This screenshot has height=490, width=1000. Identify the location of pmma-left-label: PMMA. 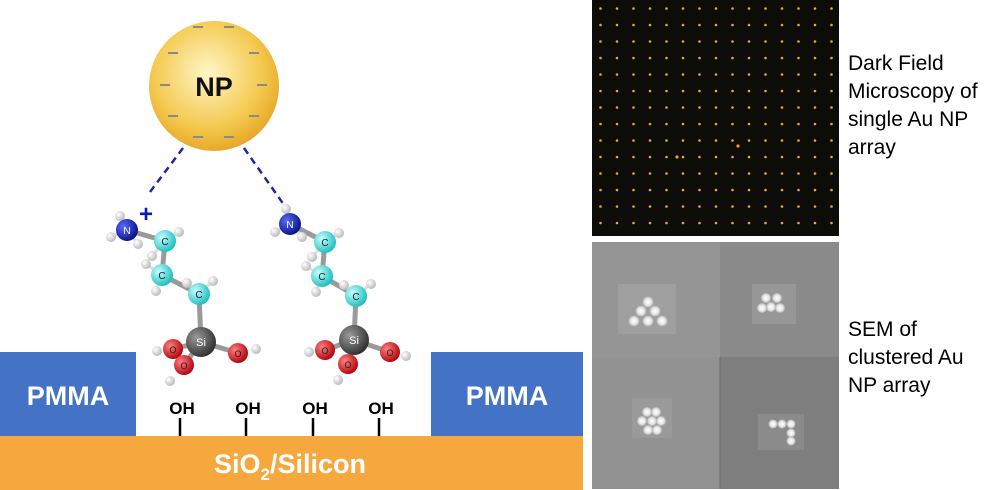
(68, 396).